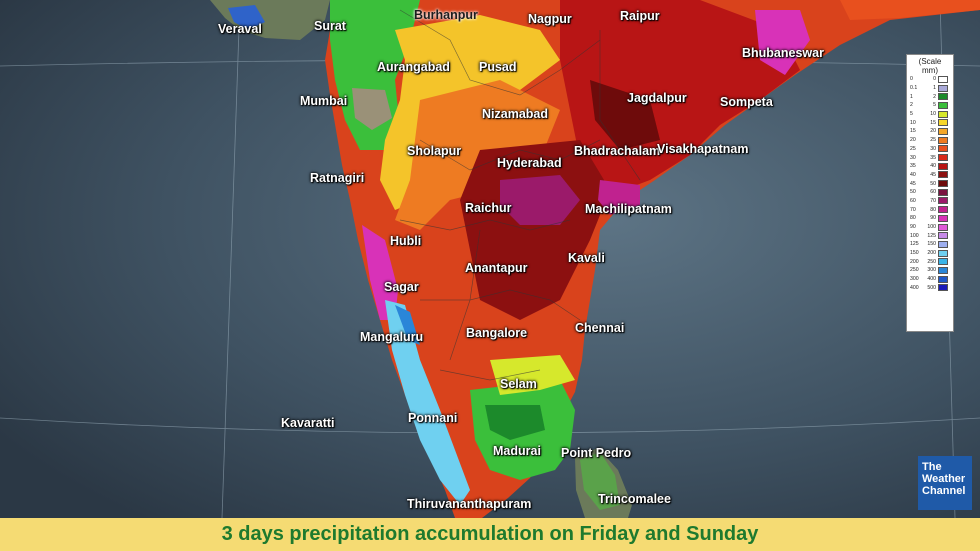 The width and height of the screenshot is (980, 551). I want to click on legend-row-min: 80, so click(913, 218).